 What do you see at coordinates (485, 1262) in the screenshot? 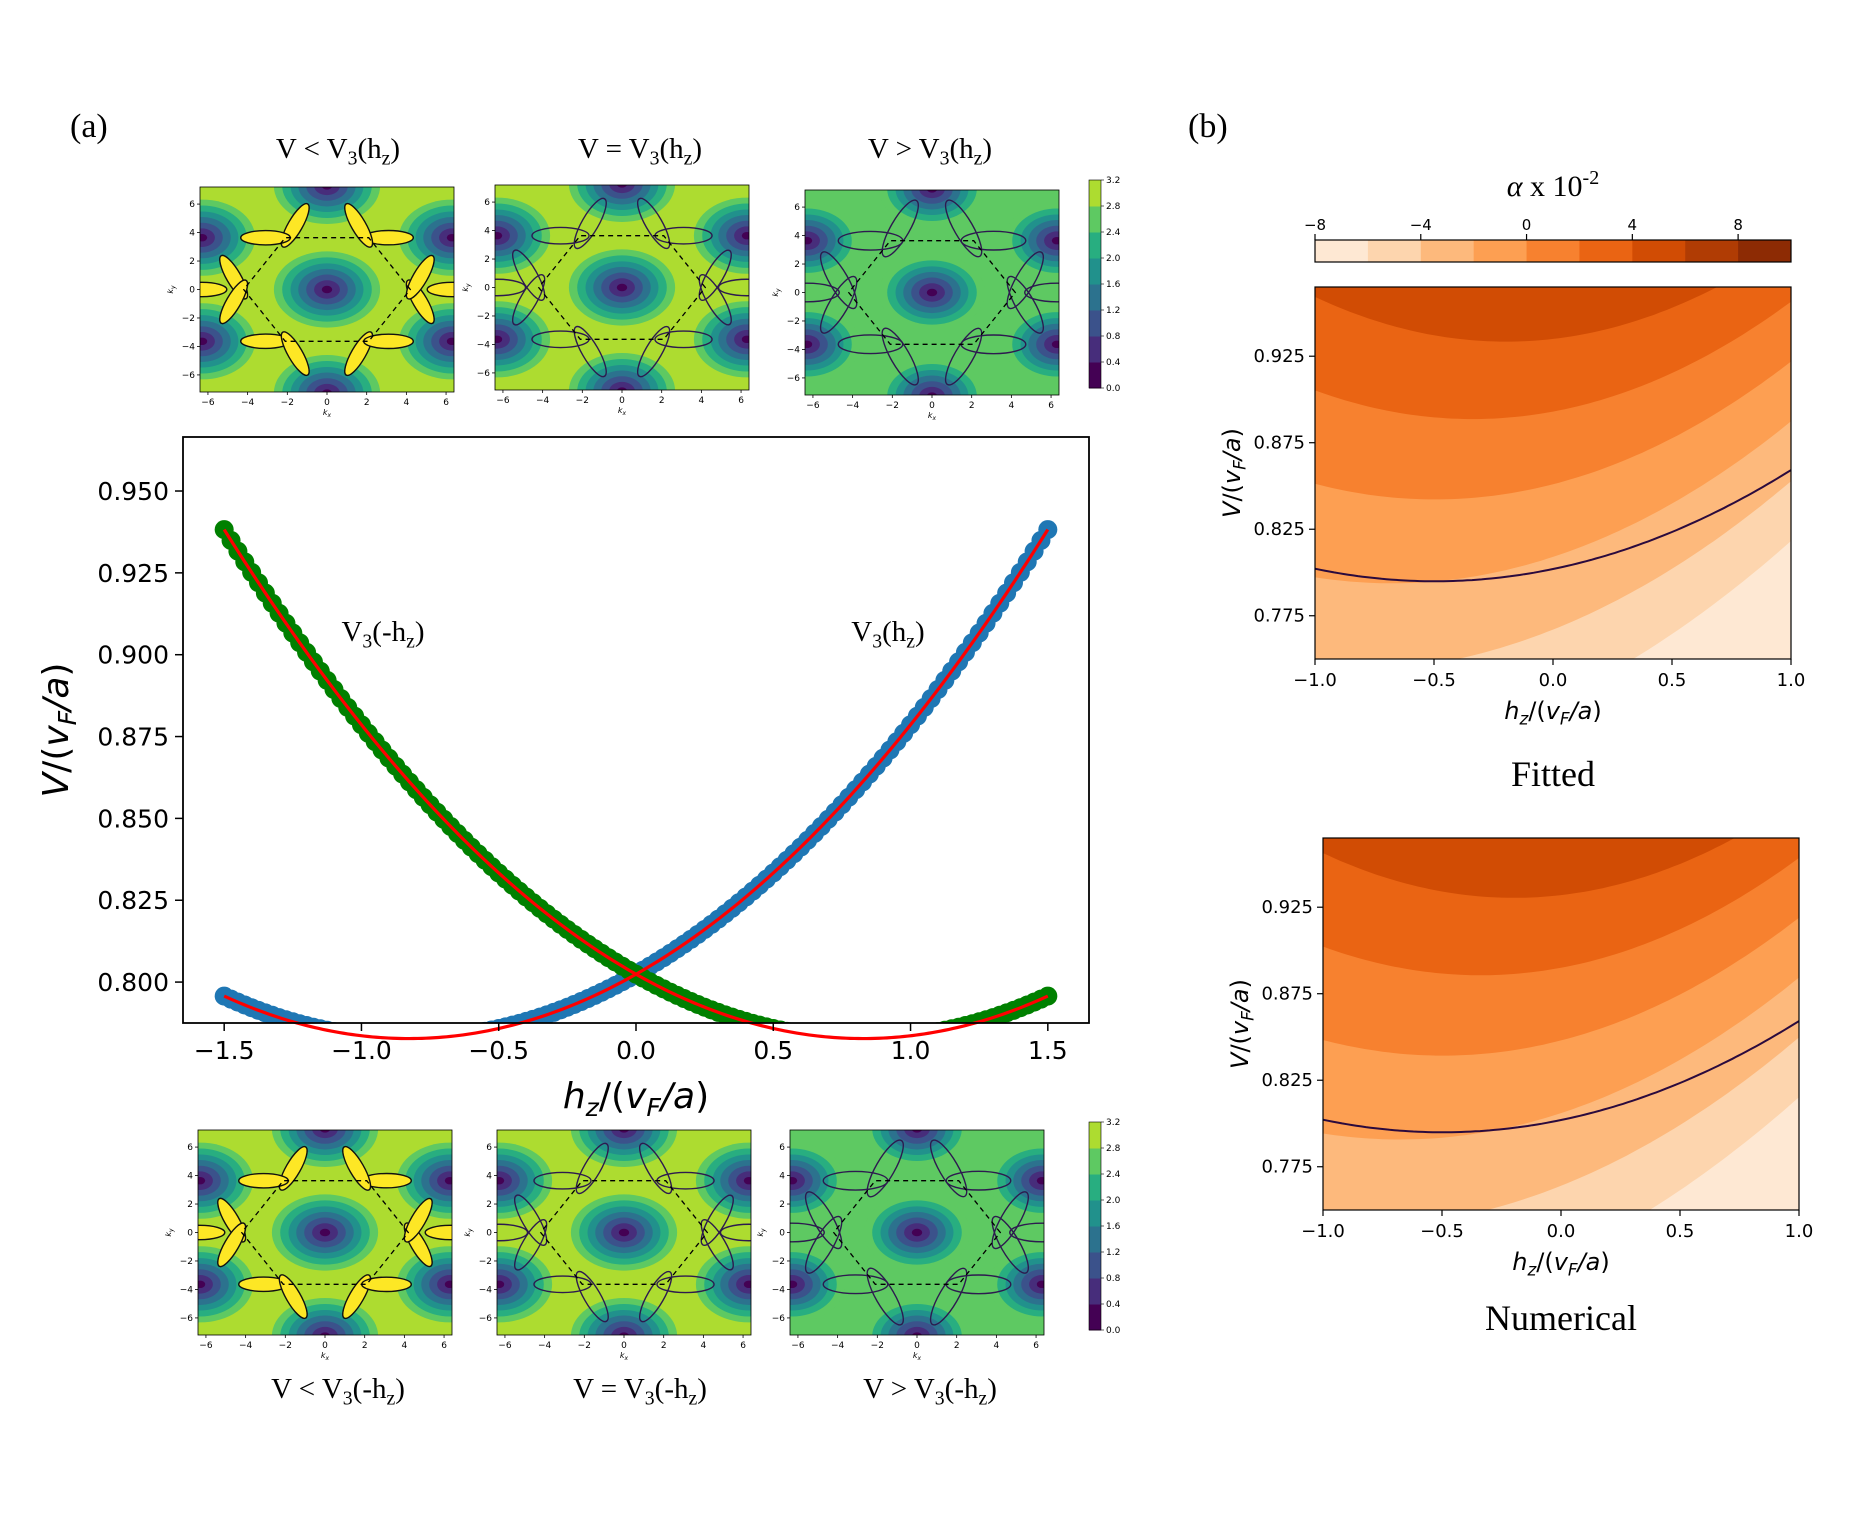
I see `map-y-tick-label: −2` at bounding box center [485, 1262].